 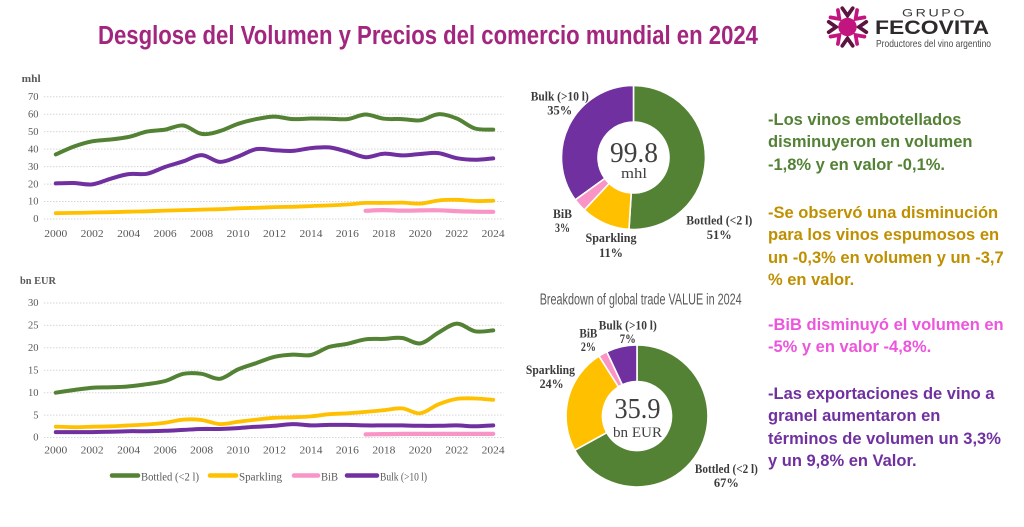 What do you see at coordinates (628, 338) in the screenshot?
I see `svg-text: 7%` at bounding box center [628, 338].